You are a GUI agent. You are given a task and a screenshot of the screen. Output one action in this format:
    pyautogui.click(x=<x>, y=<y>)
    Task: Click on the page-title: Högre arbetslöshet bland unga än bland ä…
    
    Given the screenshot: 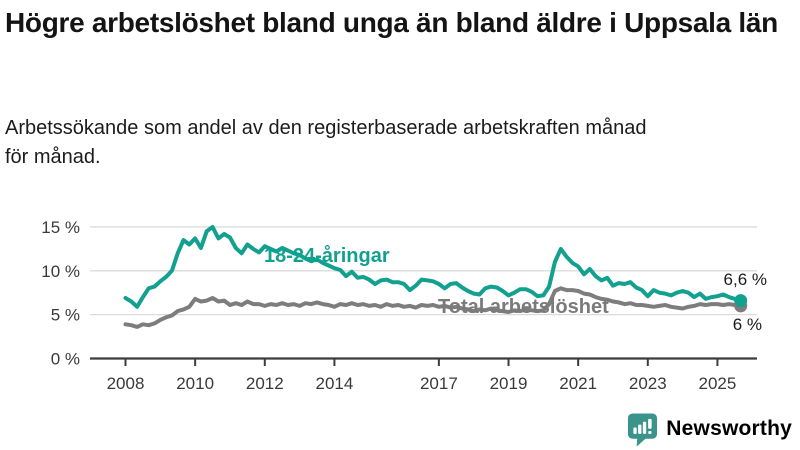 What is the action you would take?
    pyautogui.click(x=391, y=22)
    